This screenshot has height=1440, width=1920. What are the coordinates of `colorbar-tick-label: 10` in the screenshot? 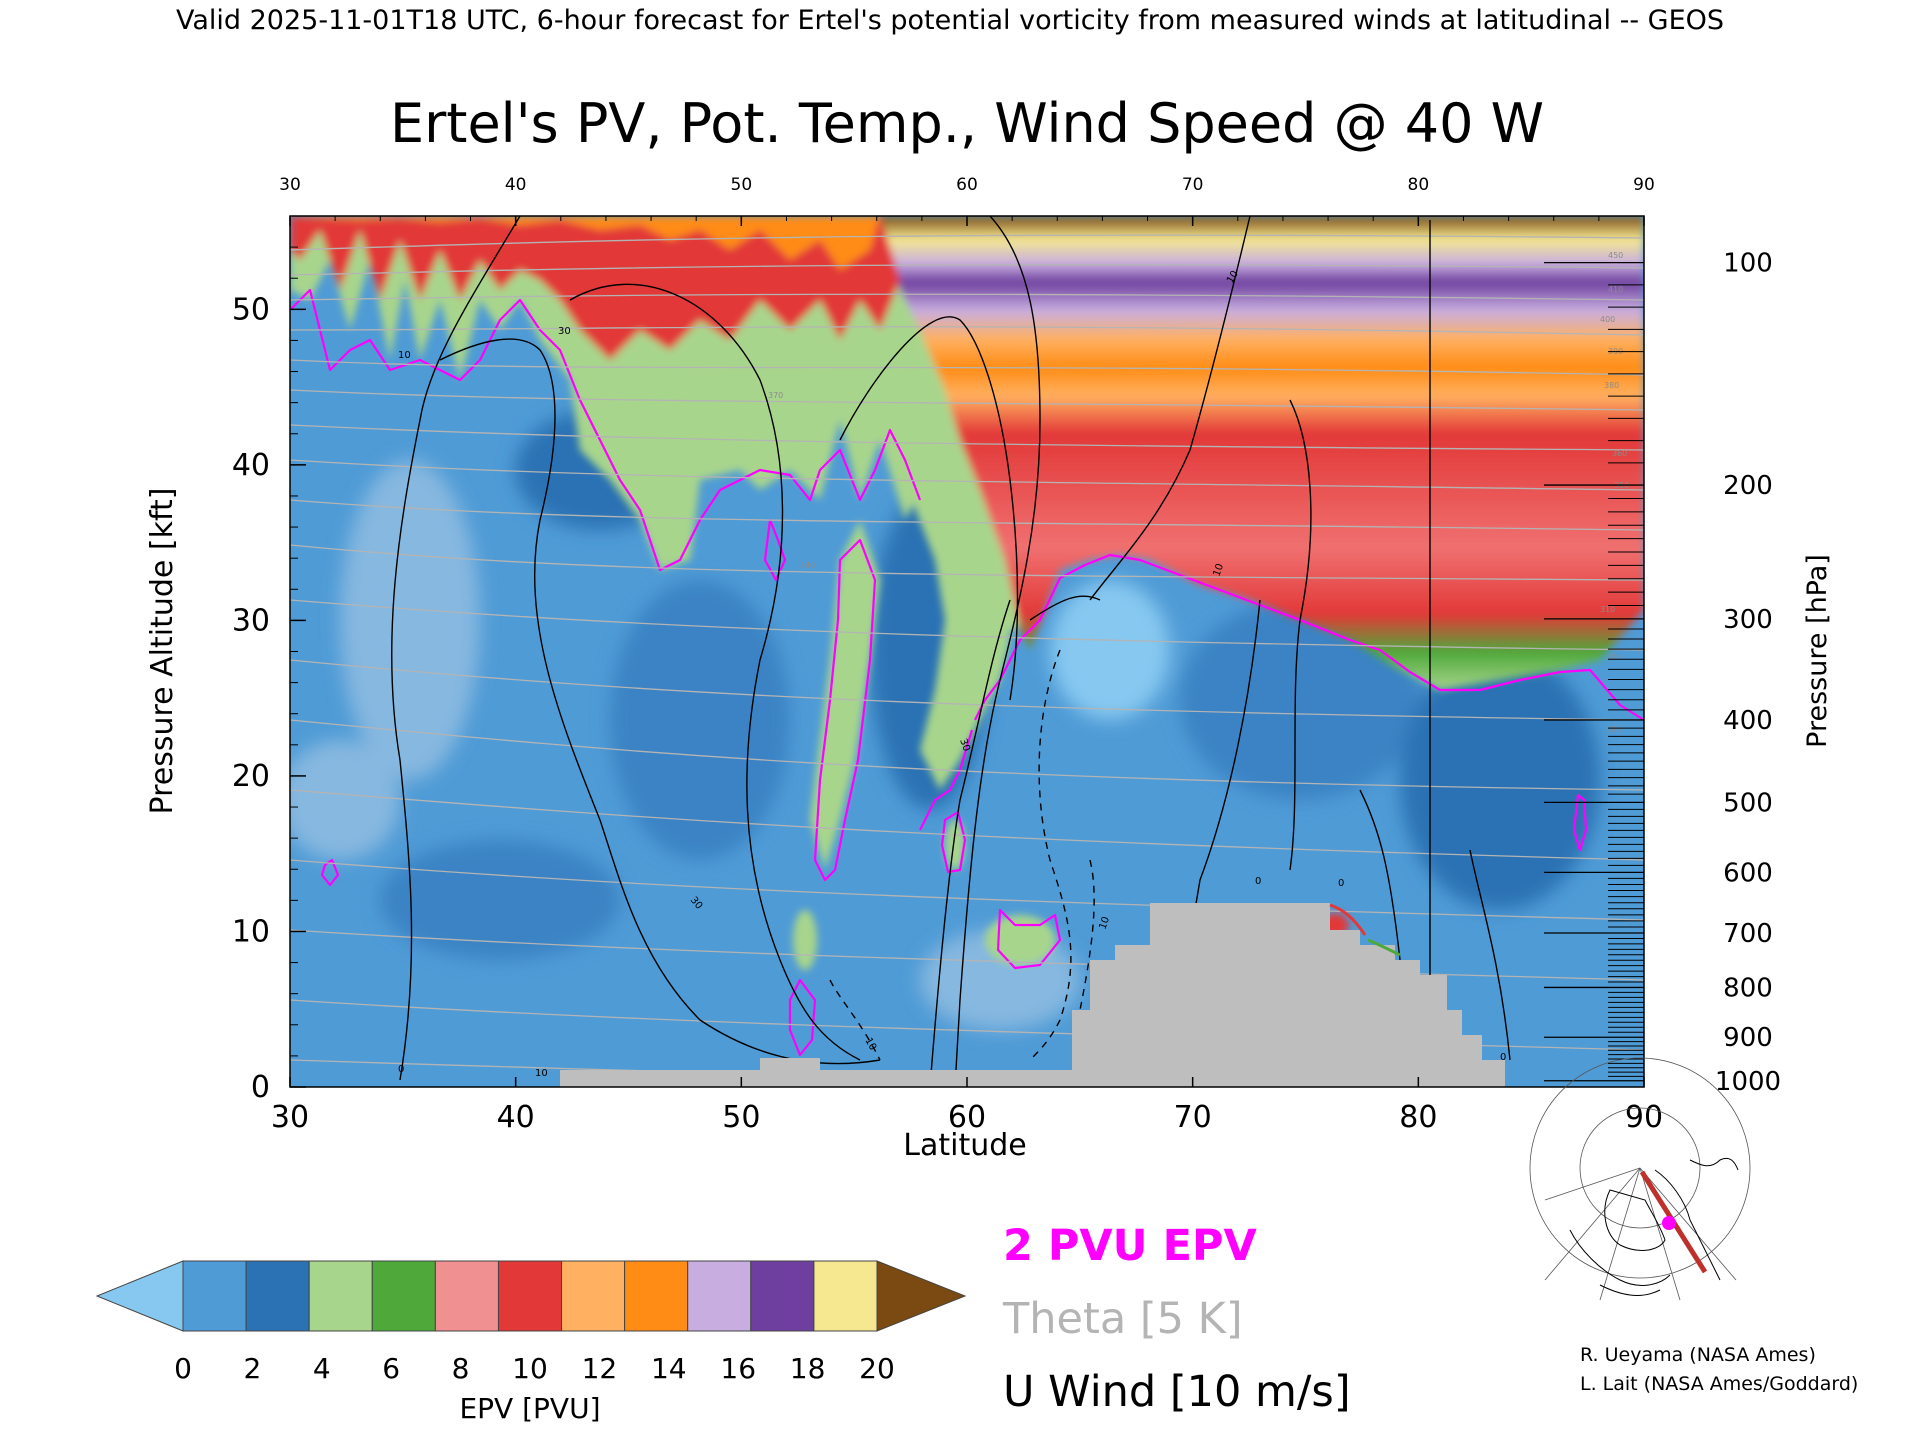 It's located at (530, 1368).